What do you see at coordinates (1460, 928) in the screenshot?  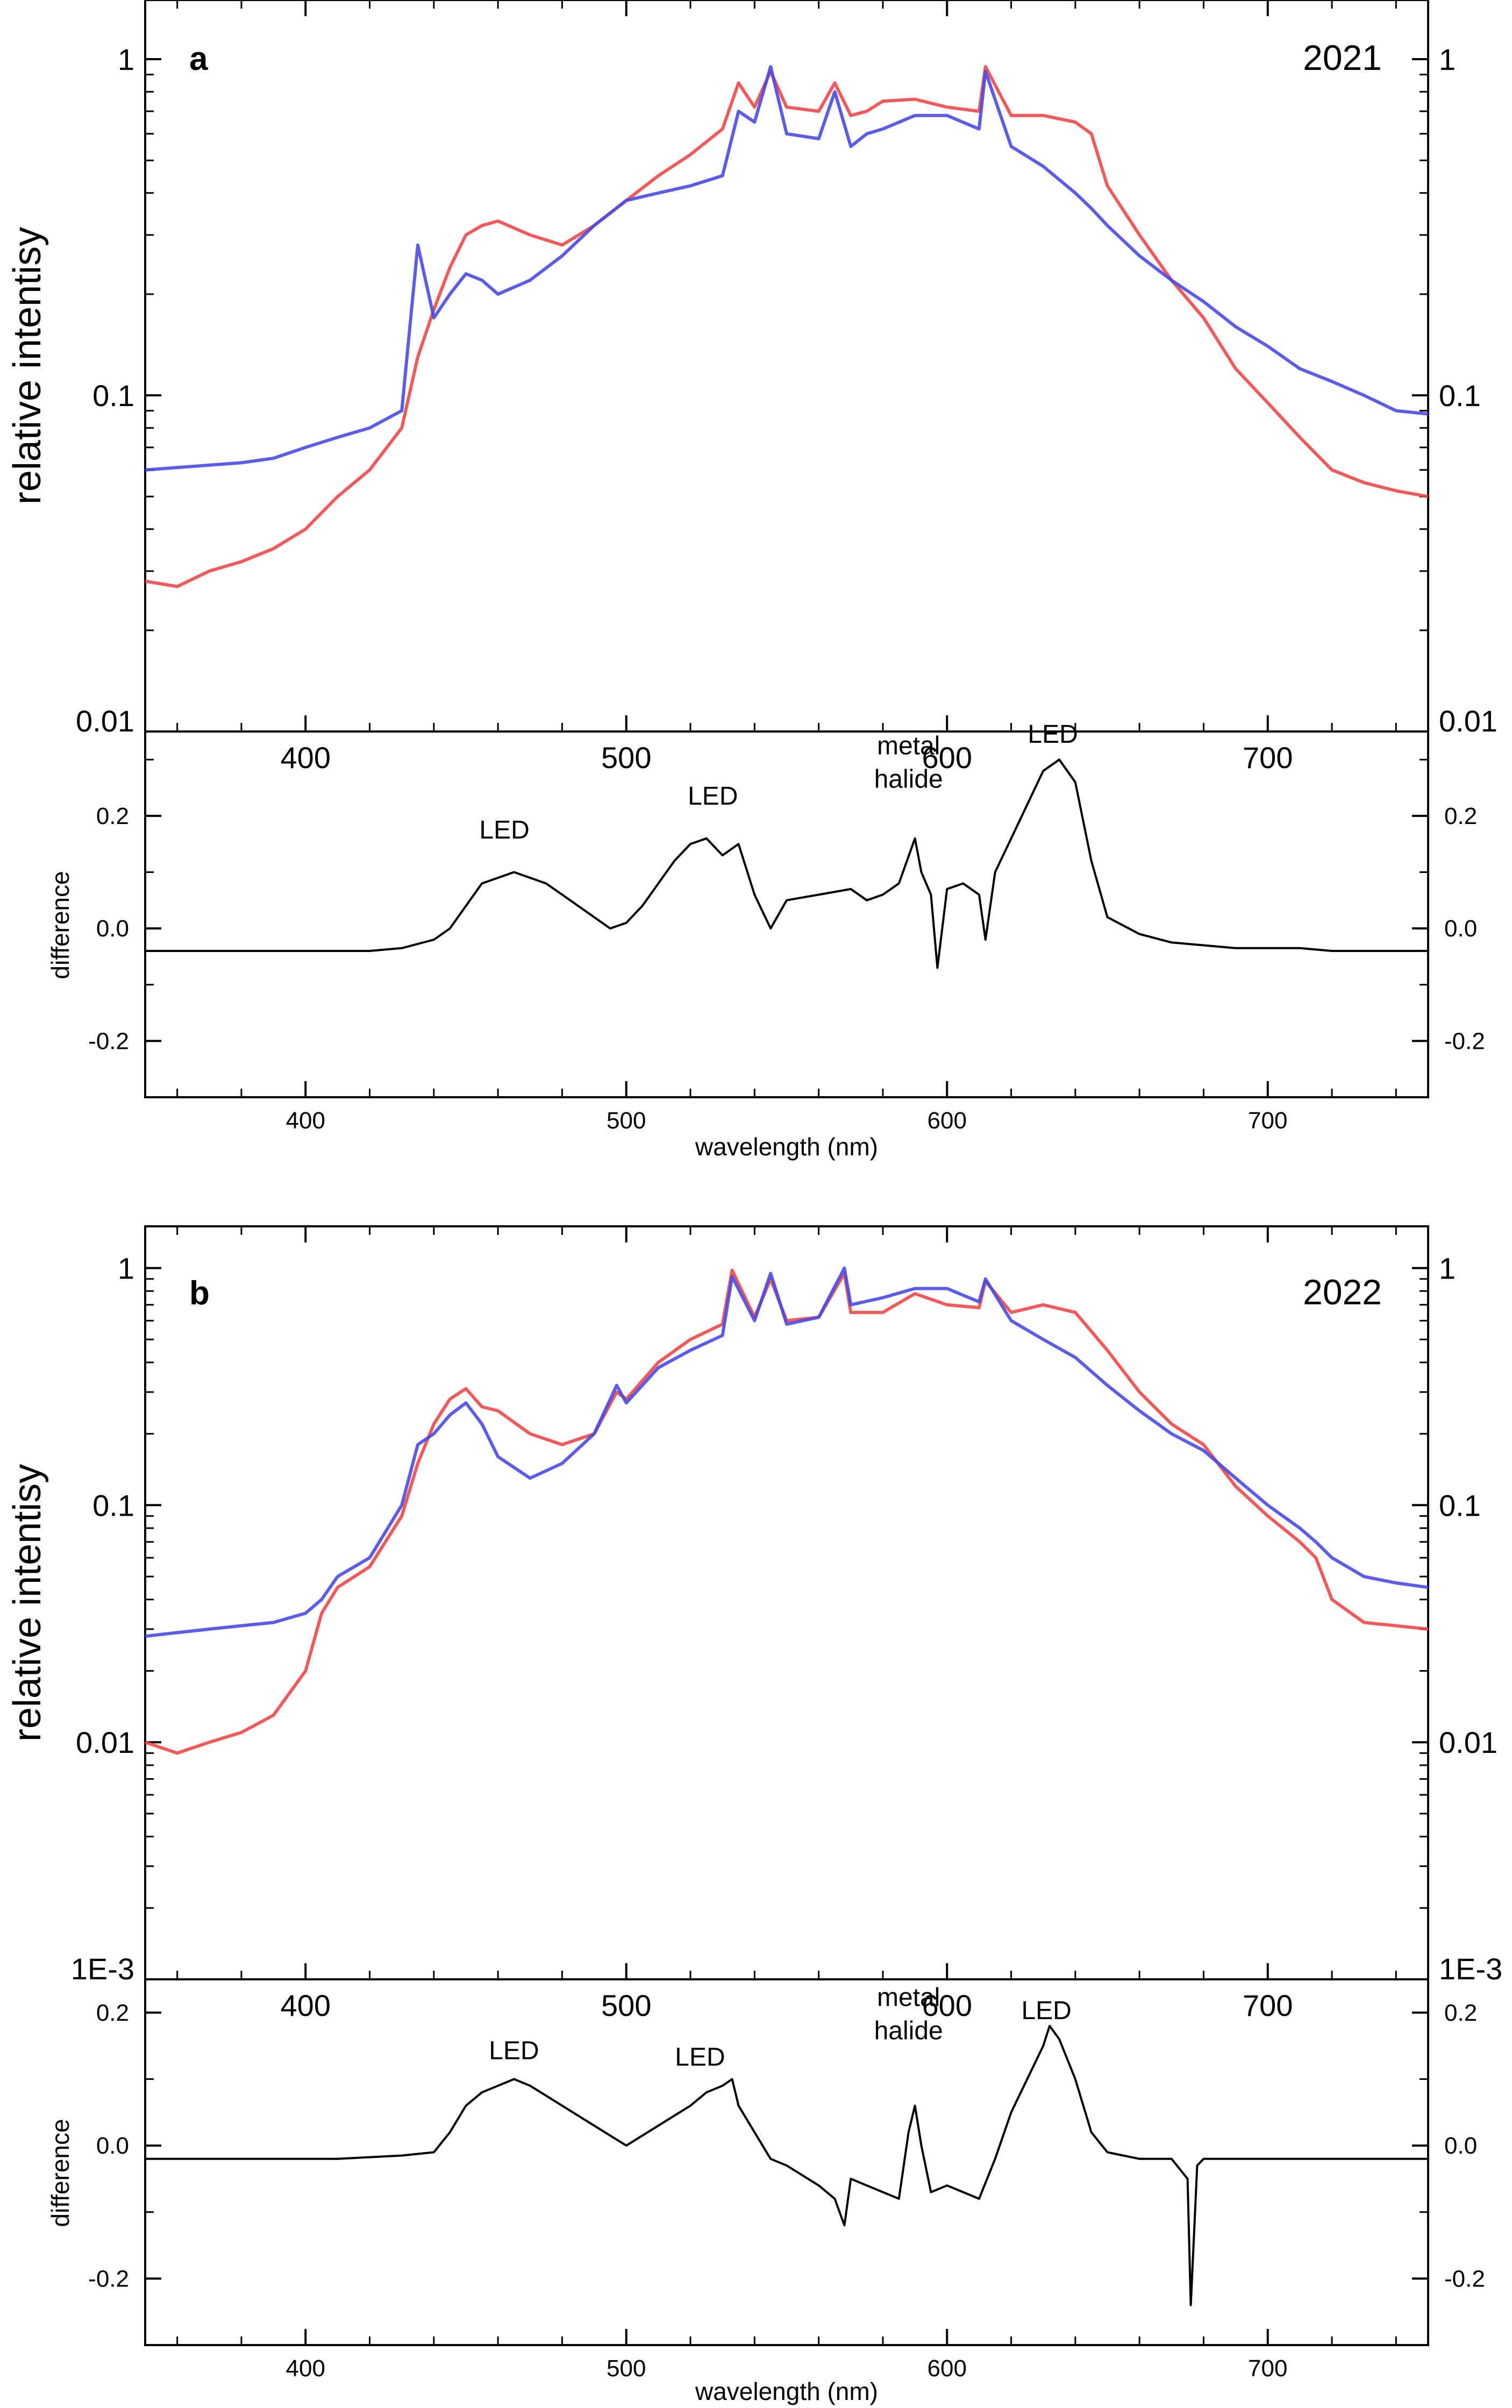 I see `panel-a-diff-ytick-label-right: 0.0` at bounding box center [1460, 928].